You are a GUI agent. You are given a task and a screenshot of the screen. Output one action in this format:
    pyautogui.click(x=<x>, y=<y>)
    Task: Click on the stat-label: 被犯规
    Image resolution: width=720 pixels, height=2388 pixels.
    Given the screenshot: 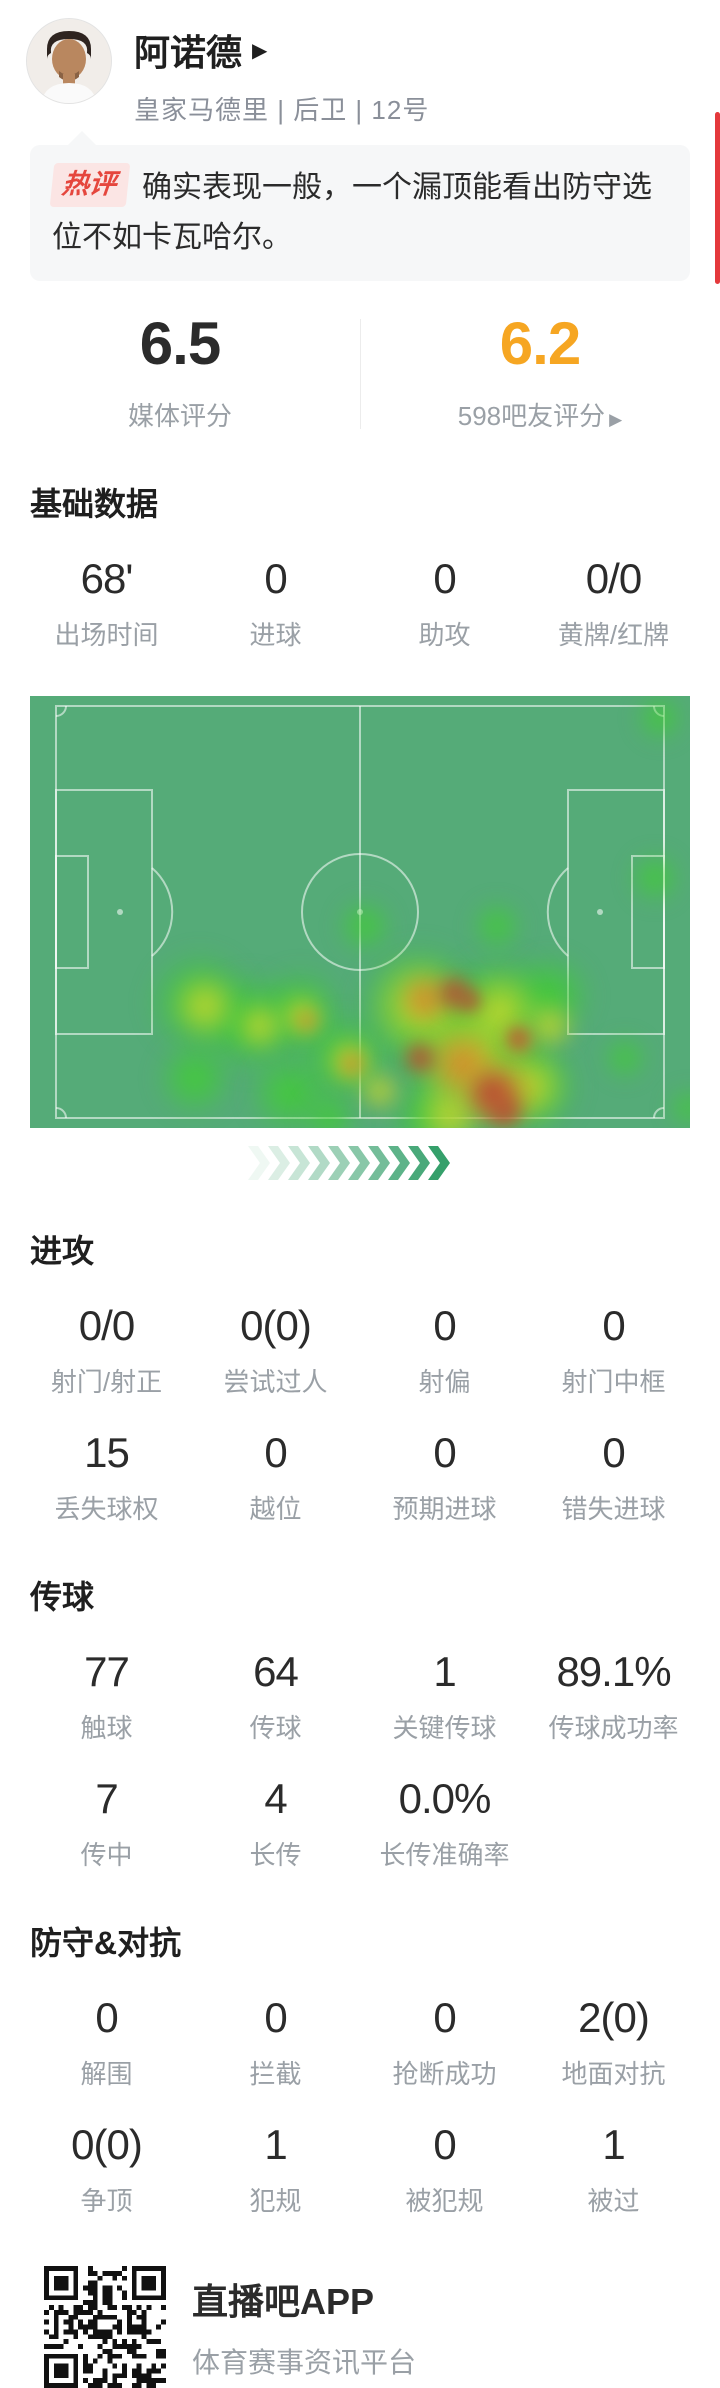 What is the action you would take?
    pyautogui.click(x=444, y=2201)
    